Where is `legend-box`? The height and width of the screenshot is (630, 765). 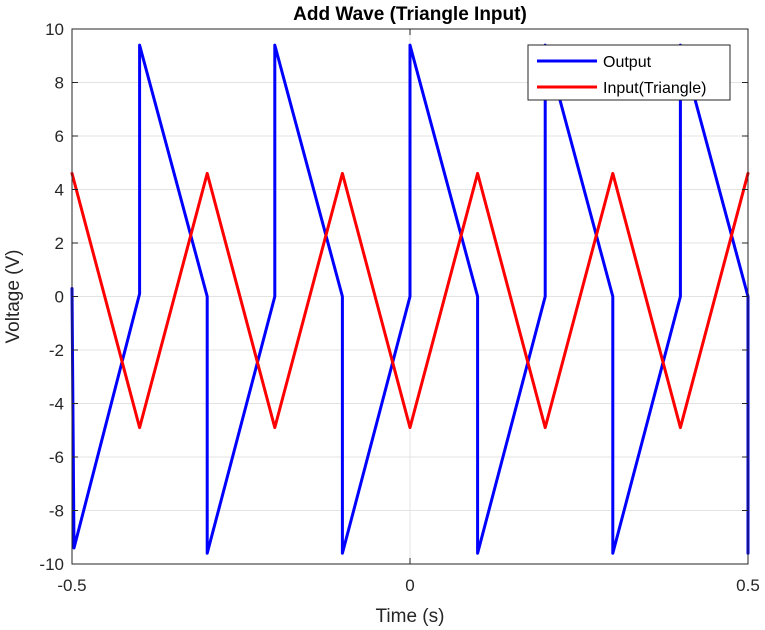 legend-box is located at coordinates (629, 72).